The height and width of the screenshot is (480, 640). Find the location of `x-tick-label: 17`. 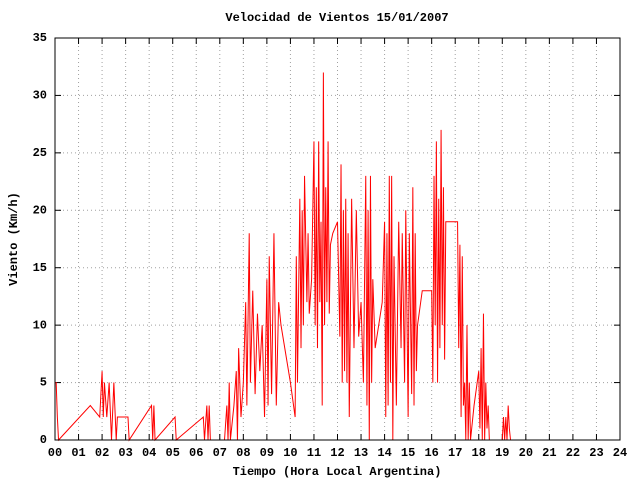

x-tick-label: 17 is located at coordinates (455, 453).